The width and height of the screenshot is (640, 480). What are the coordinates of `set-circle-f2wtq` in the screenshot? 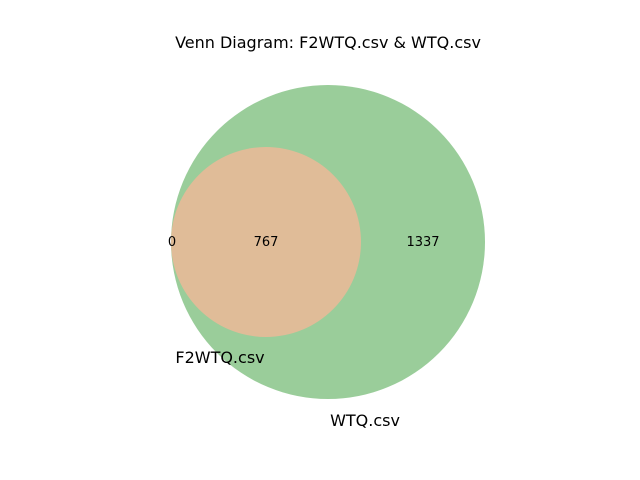 It's located at (266, 242).